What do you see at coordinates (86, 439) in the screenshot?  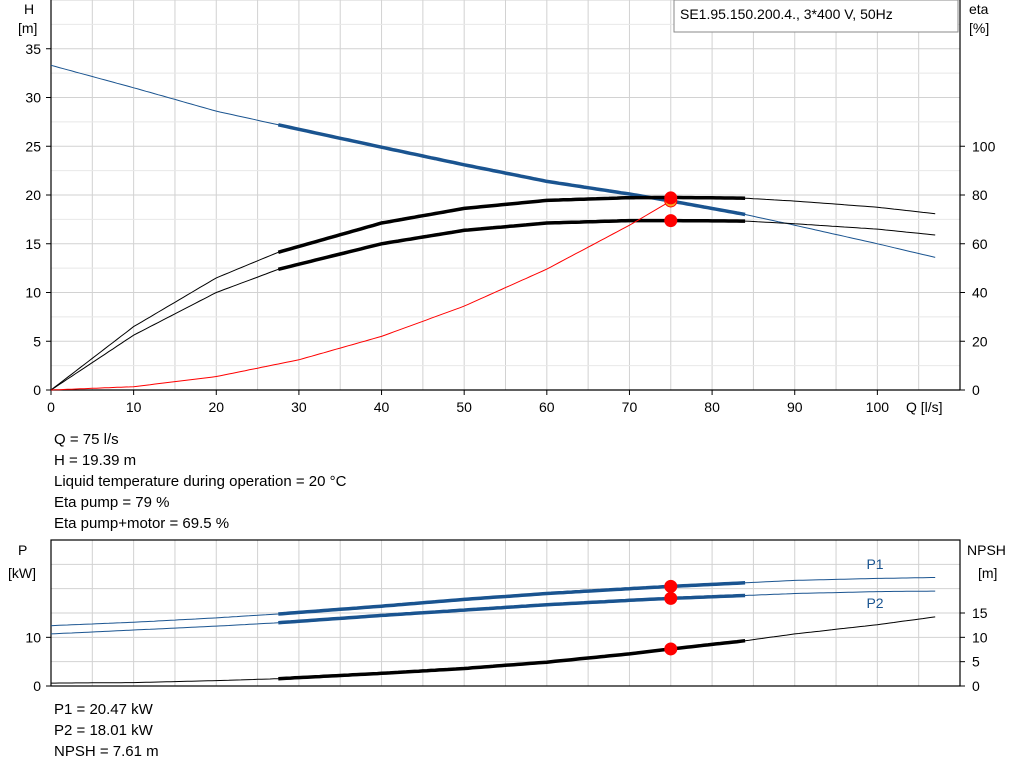 I see `info-flow: Q = 75 l/s` at bounding box center [86, 439].